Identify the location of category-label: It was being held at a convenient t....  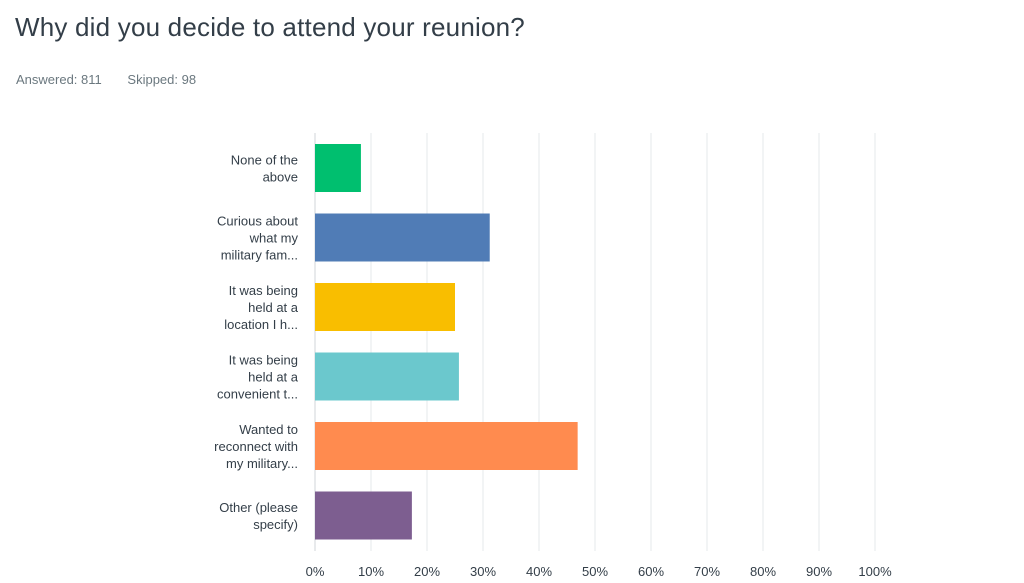
(258, 376).